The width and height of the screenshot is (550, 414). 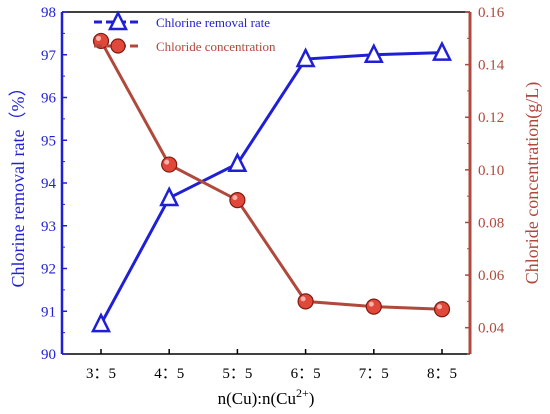 I want to click on x-tick-label: 6：5, so click(x=306, y=374).